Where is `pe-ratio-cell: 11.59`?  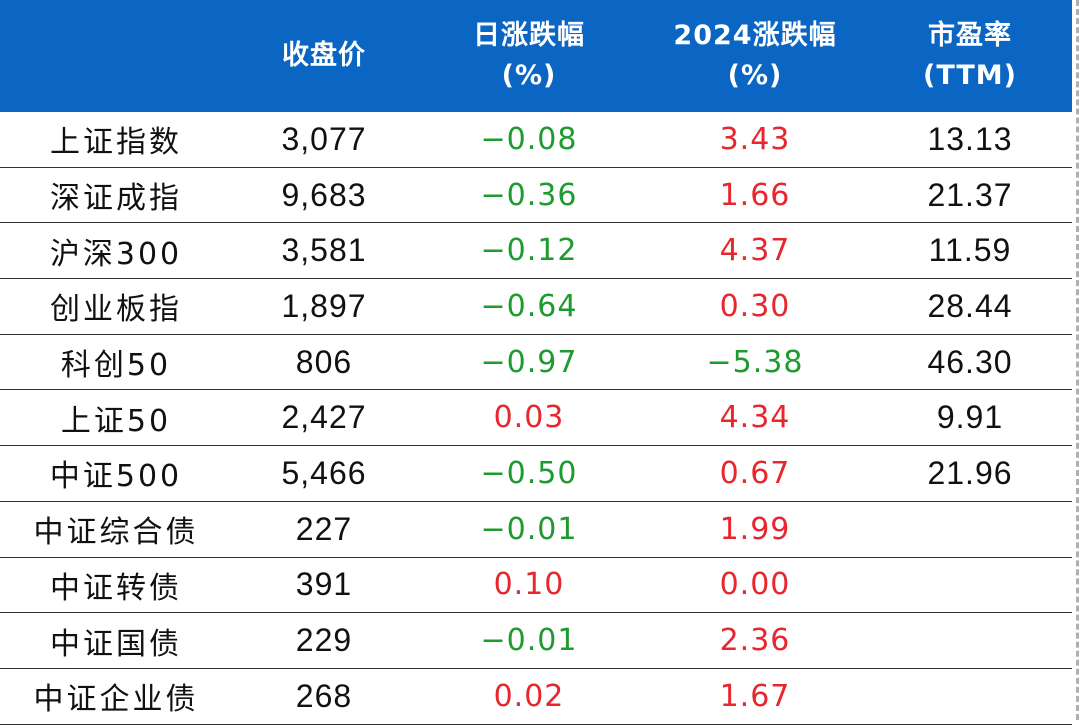 pe-ratio-cell: 11.59 is located at coordinates (970, 251).